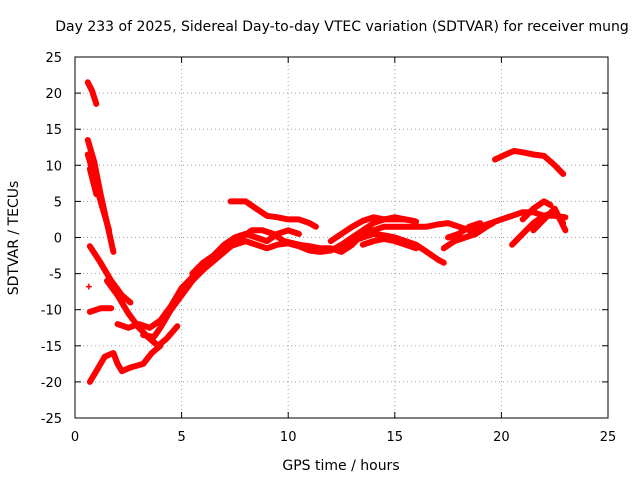 Image resolution: width=640 pixels, height=480 pixels. I want to click on x-tick-label-20: 20, so click(501, 437).